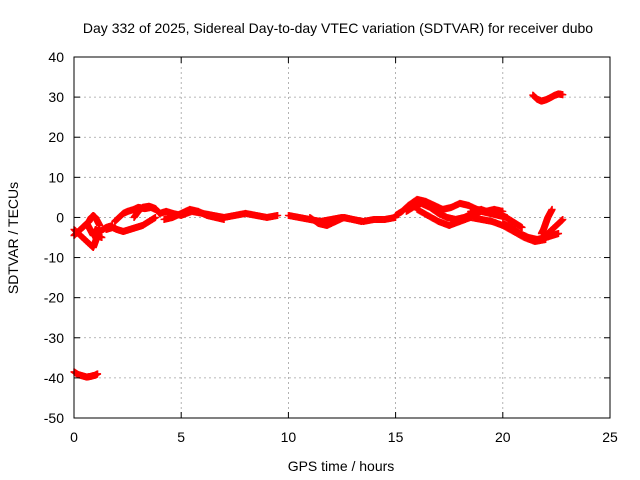 The height and width of the screenshot is (480, 640). What do you see at coordinates (56, 177) in the screenshot?
I see `y-tick-label: 10` at bounding box center [56, 177].